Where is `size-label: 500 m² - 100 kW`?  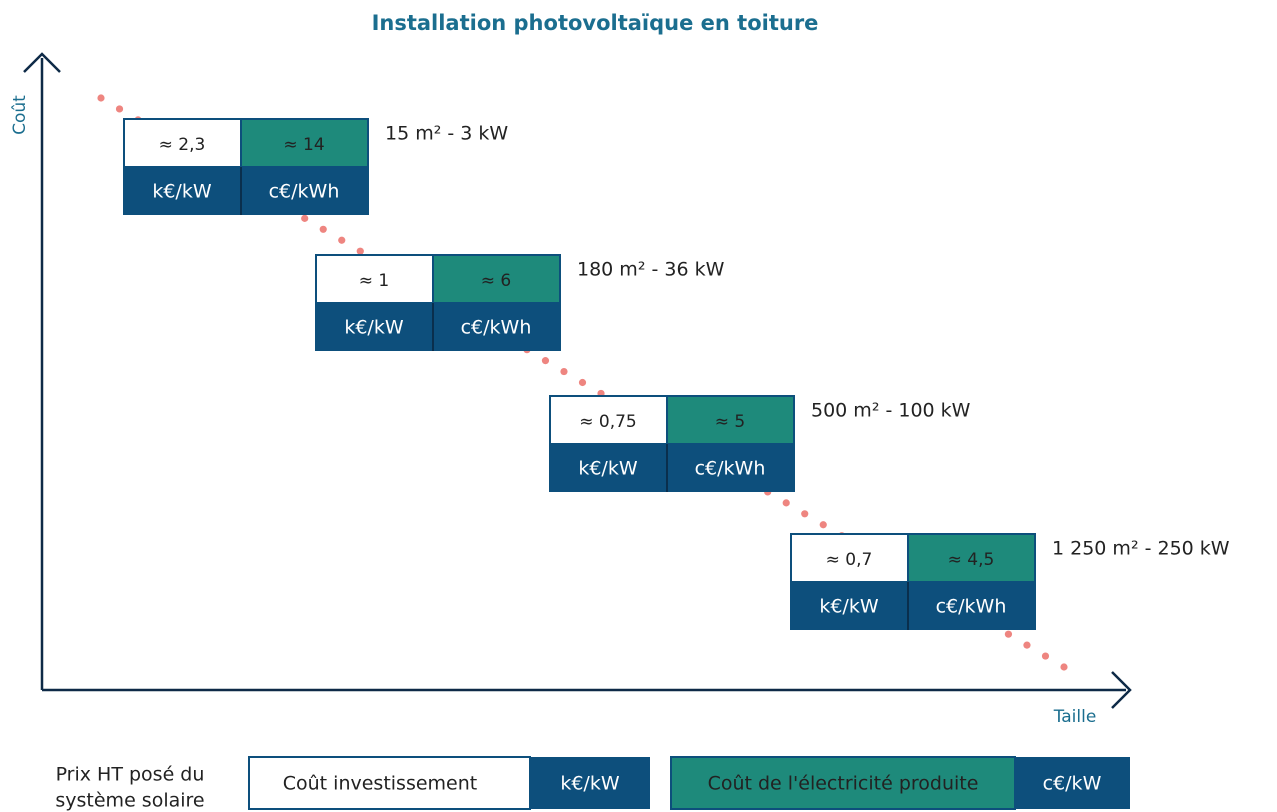
size-label: 500 m² - 100 kW is located at coordinates (891, 411).